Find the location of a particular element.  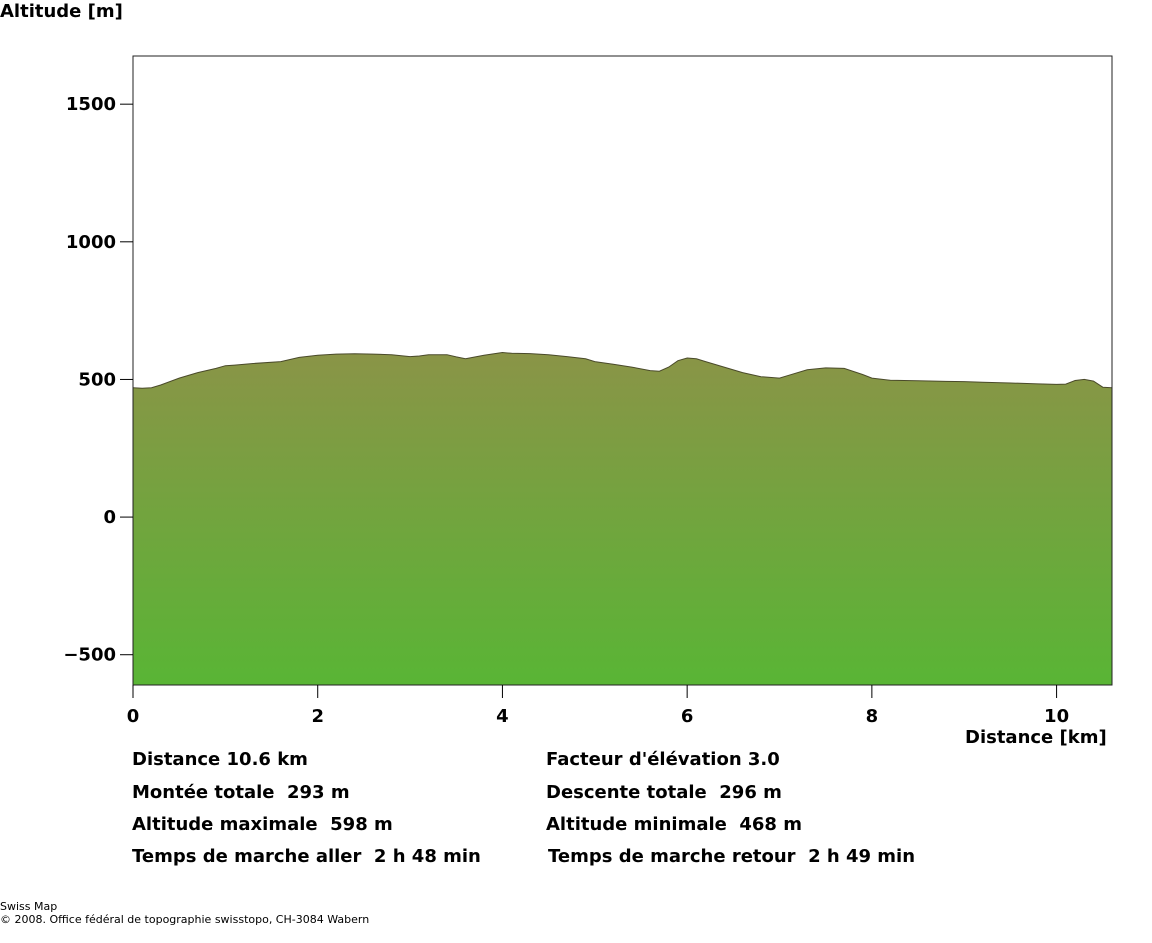

stat-min-altitude: Altitude minimale 468 m is located at coordinates (674, 824).